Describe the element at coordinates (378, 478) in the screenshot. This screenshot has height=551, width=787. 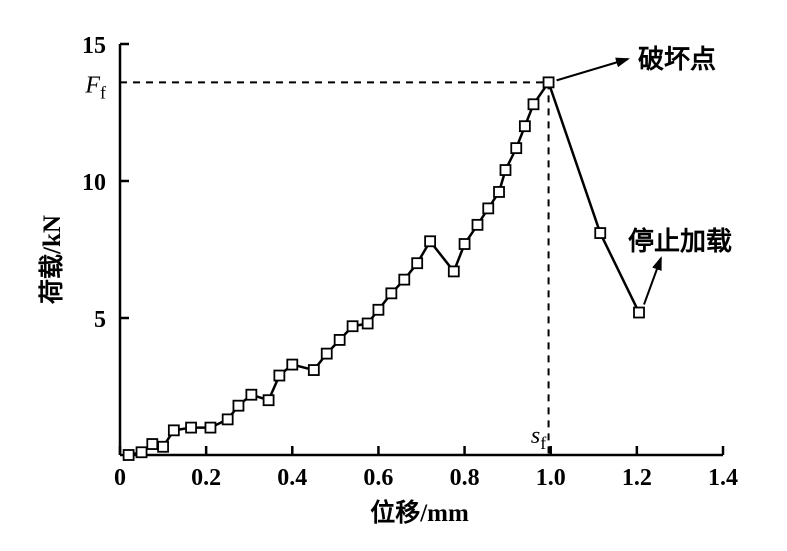
I see `x-tick-label: 0.6` at that location.